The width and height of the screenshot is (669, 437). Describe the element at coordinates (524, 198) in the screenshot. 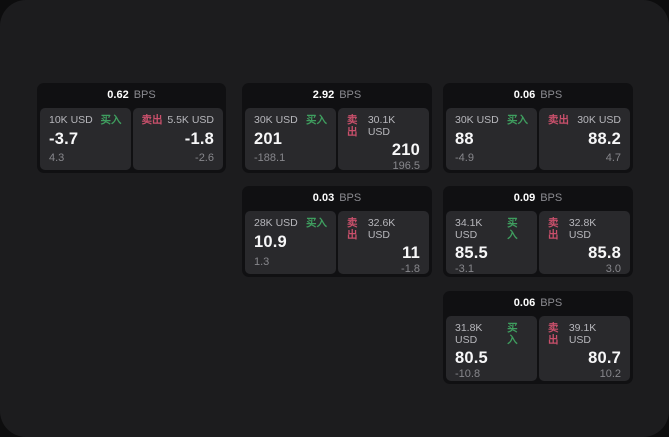

I see `bps-value: 0.09` at that location.